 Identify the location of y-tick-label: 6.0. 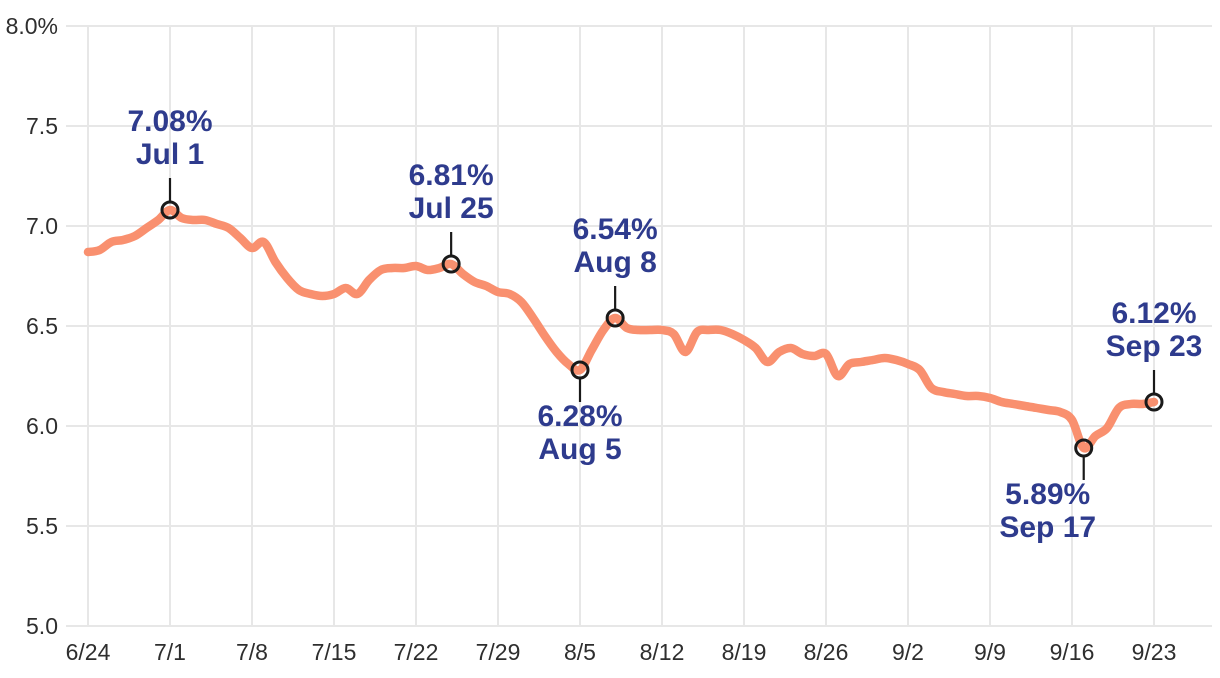
(42, 426).